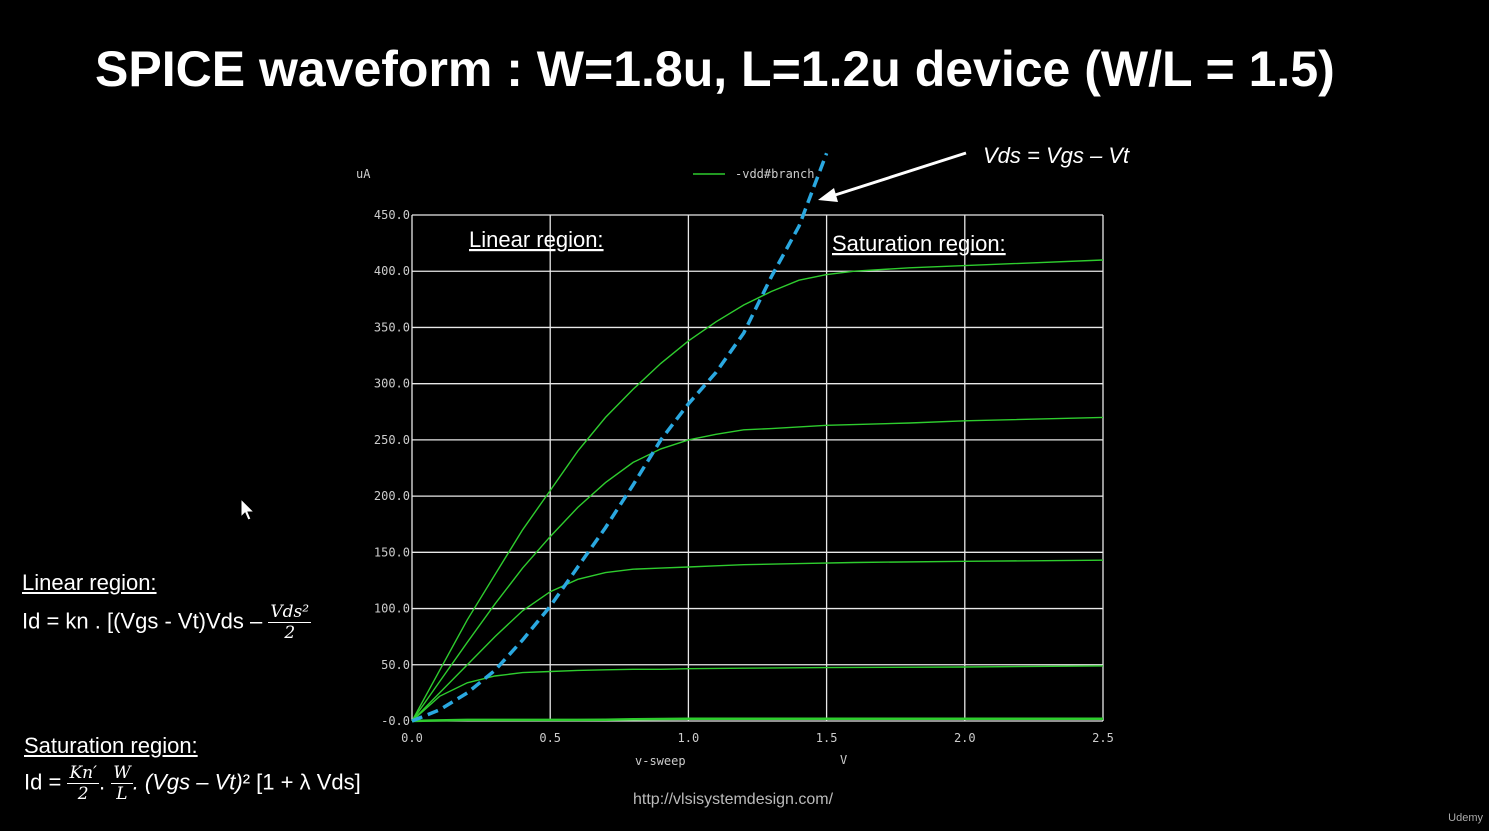 The height and width of the screenshot is (831, 1489). I want to click on x-tick-label-3: 1.5, so click(827, 738).